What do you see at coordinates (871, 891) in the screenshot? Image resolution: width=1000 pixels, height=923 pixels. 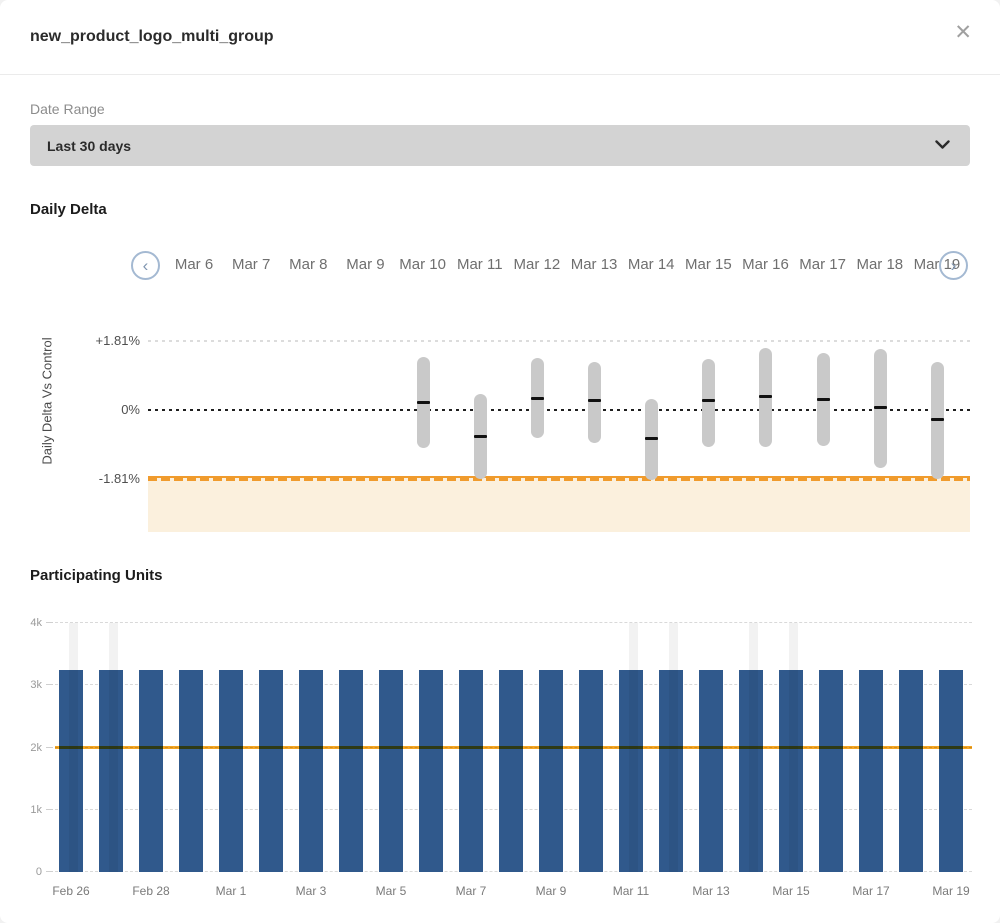 I see `x-tick-label: Mar 17` at bounding box center [871, 891].